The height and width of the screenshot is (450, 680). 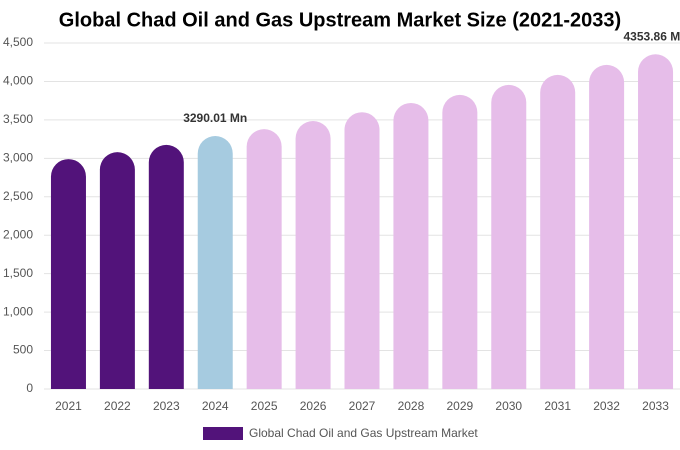 What do you see at coordinates (362, 406) in the screenshot?
I see `x-tick-label: 2027` at bounding box center [362, 406].